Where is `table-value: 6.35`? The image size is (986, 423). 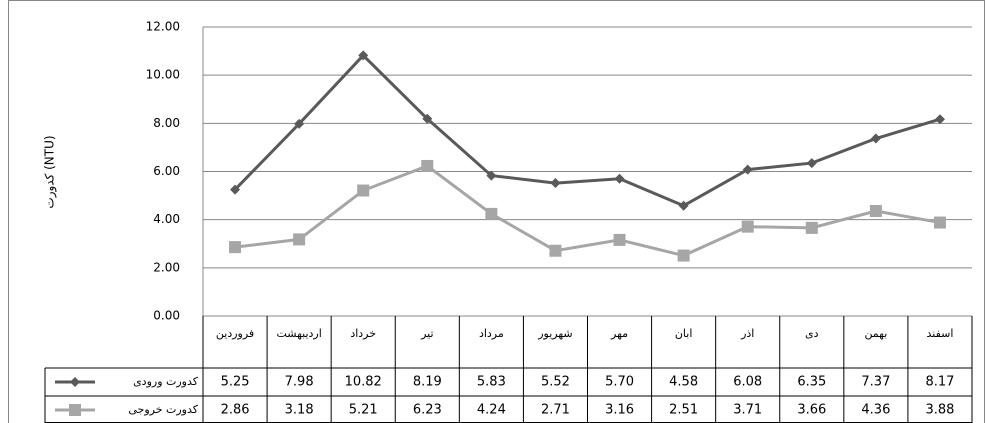
table-value: 6.35 is located at coordinates (811, 382).